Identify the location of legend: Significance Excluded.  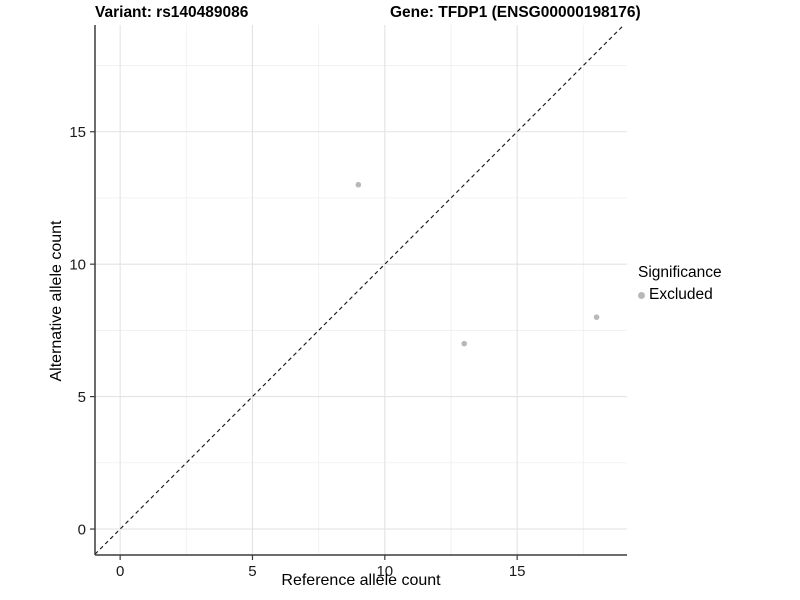
(718, 284).